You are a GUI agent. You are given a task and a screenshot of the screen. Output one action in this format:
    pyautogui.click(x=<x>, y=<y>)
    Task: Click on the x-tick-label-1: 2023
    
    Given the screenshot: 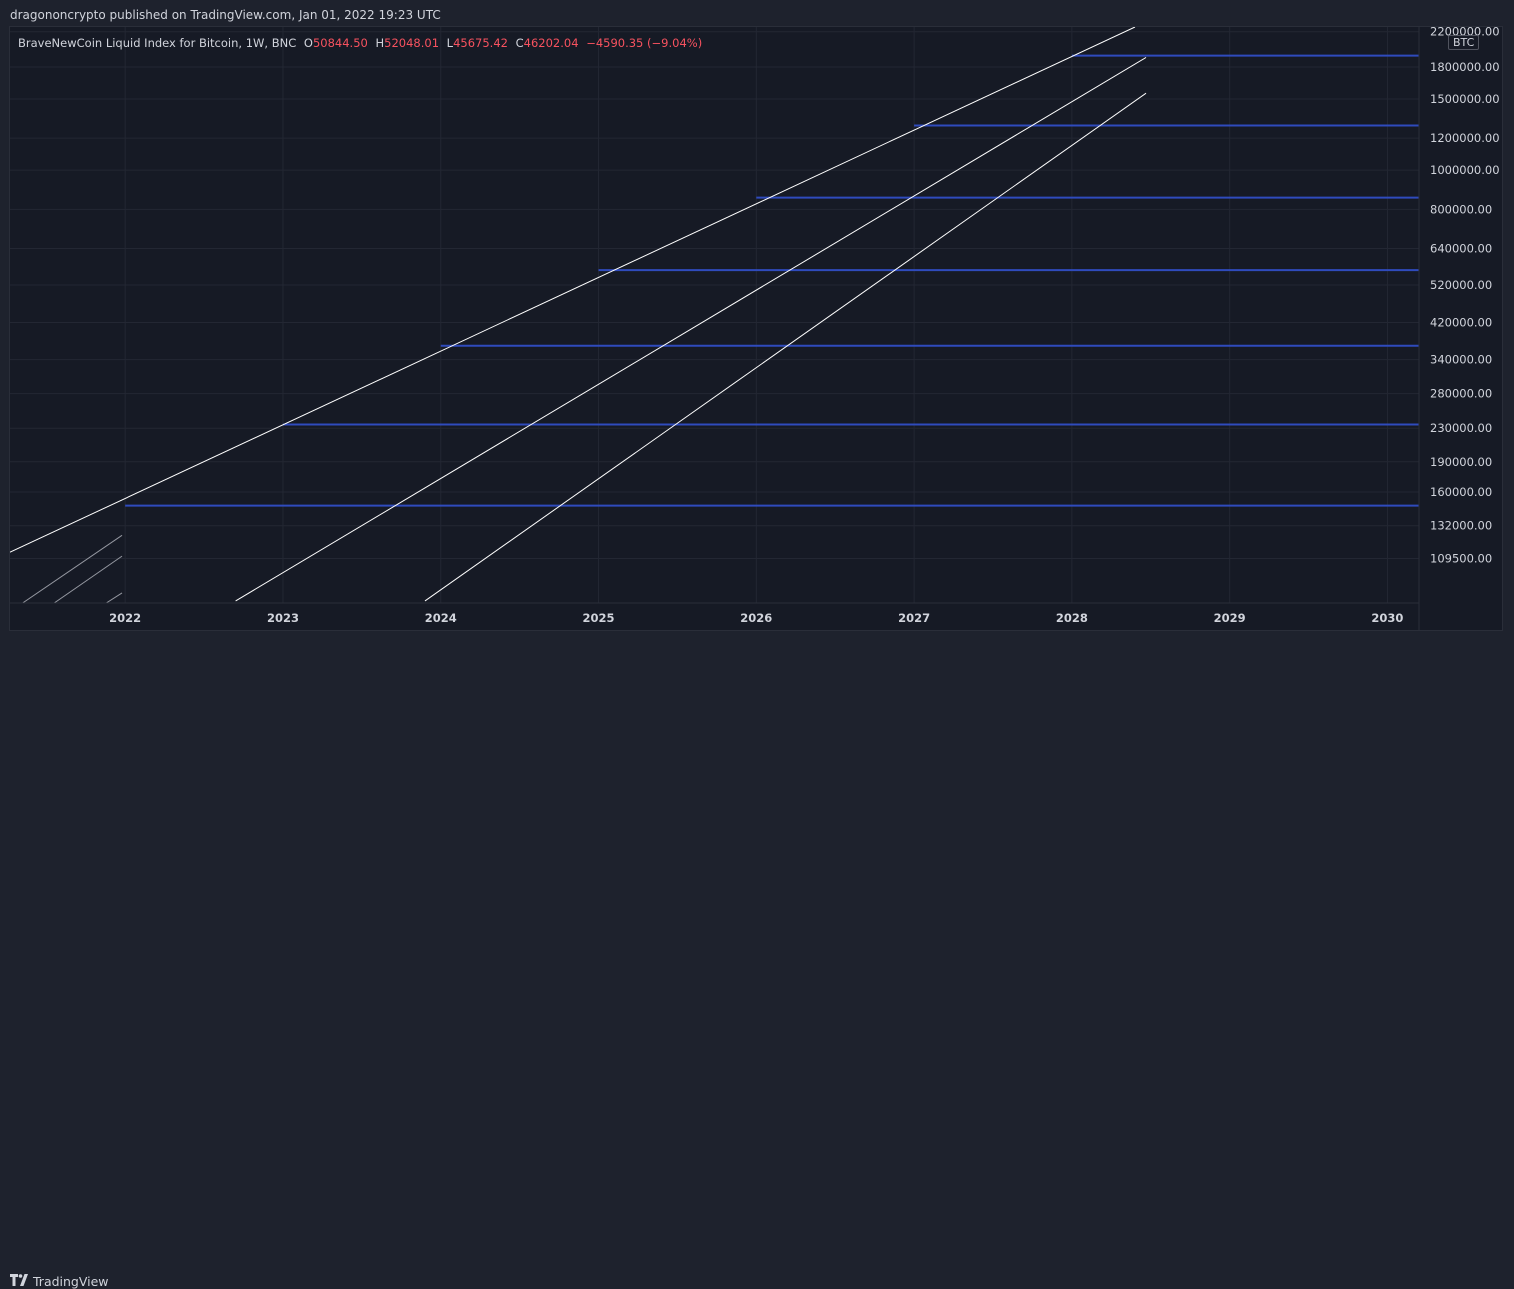 What is the action you would take?
    pyautogui.click(x=283, y=618)
    